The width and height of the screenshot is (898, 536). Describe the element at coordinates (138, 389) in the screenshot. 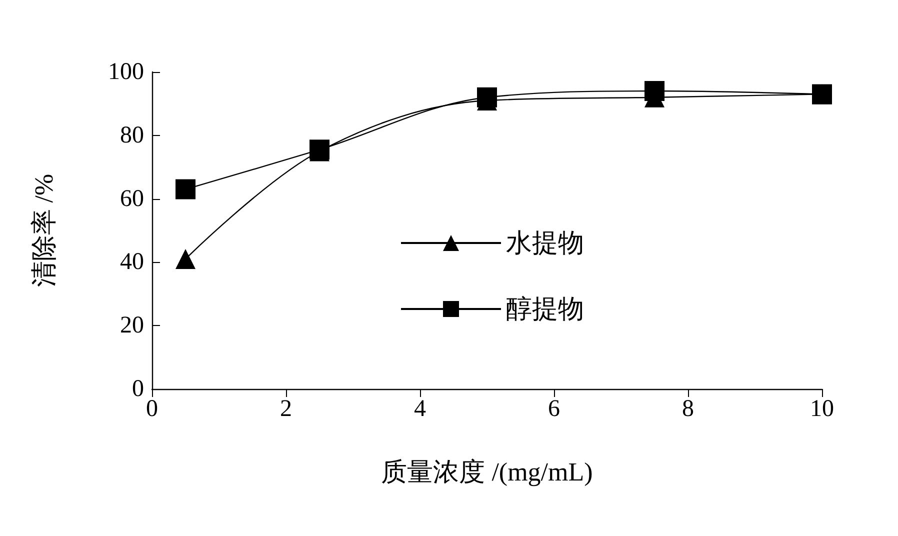

I see `y-tick-label: 0` at that location.